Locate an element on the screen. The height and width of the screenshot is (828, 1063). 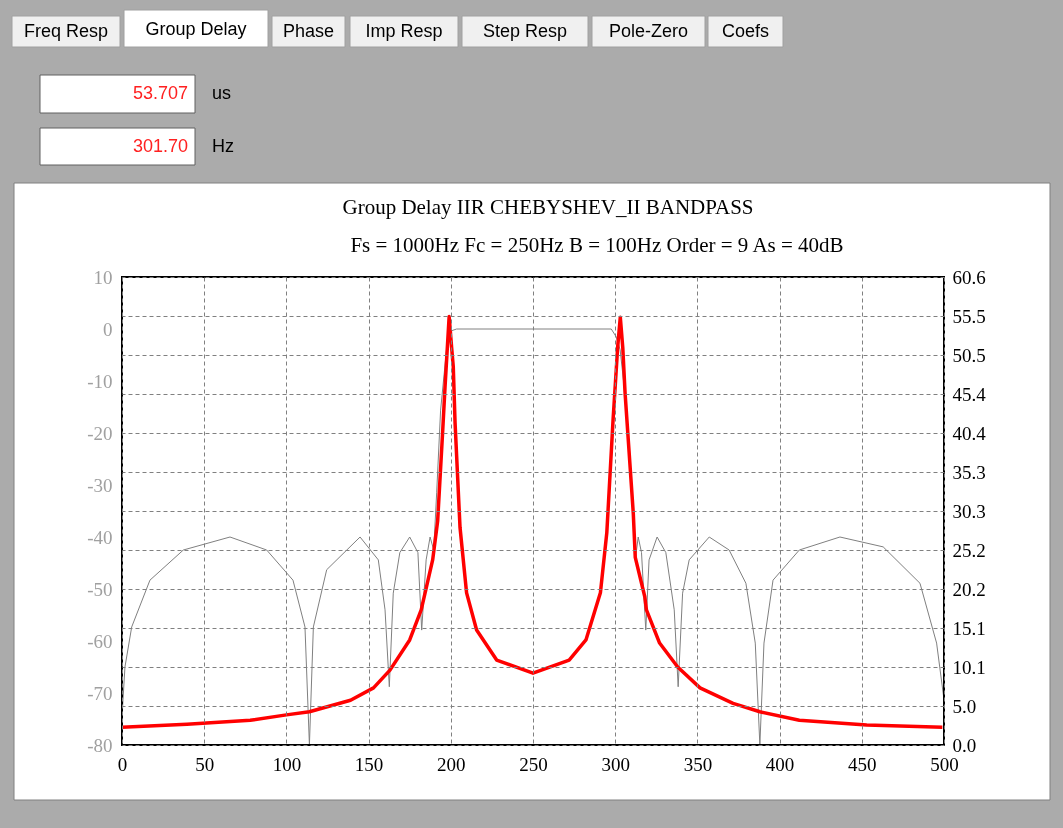
x-tick-label: 200 is located at coordinates (451, 764).